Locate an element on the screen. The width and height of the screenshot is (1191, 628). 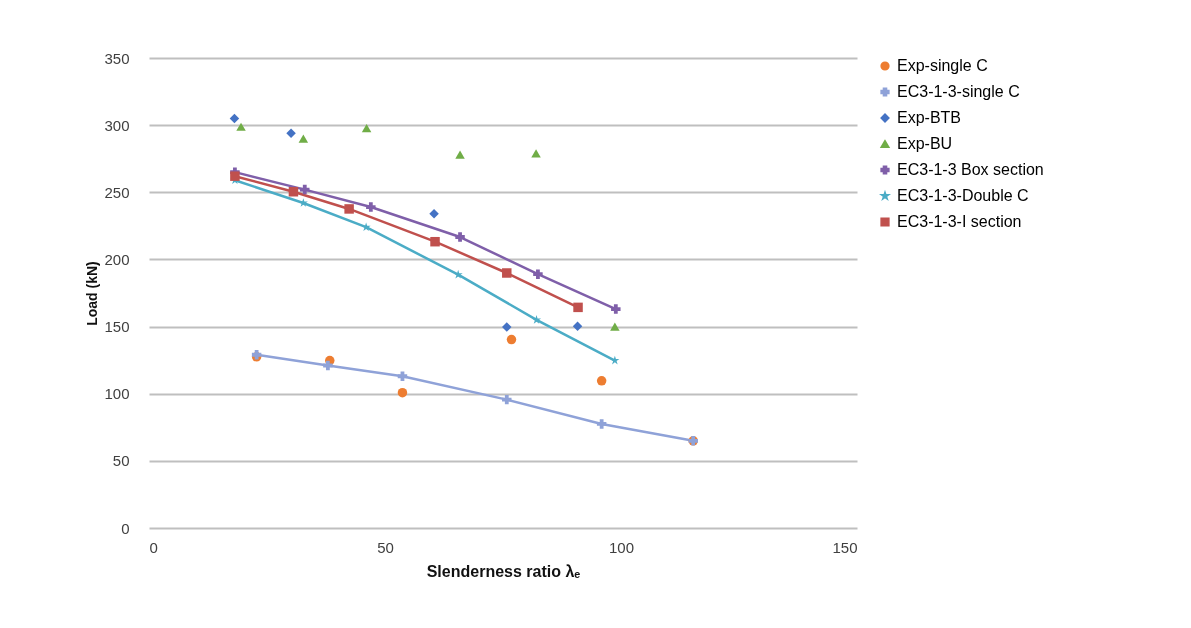
legend-label: EC3-1-3-I section is located at coordinates (959, 221).